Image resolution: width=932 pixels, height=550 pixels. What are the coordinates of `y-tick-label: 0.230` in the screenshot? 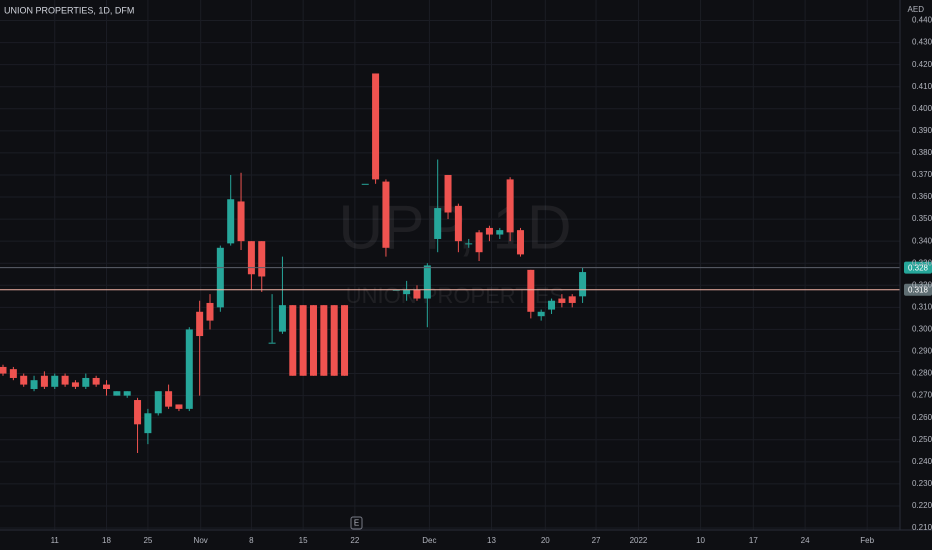 It's located at (922, 483).